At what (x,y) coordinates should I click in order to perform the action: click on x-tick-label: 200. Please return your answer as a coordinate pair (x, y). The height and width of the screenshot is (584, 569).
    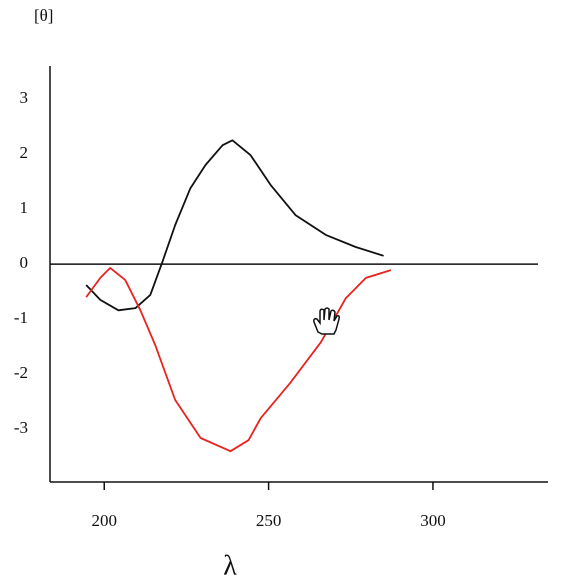
    Looking at the image, I should click on (104, 520).